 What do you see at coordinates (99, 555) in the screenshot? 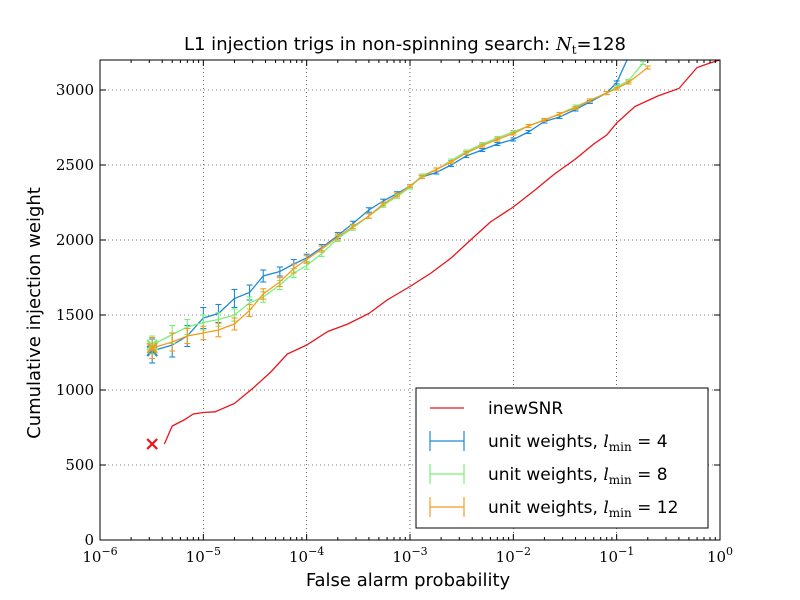
I see `x-tick-label: 10⁻⁶` at bounding box center [99, 555].